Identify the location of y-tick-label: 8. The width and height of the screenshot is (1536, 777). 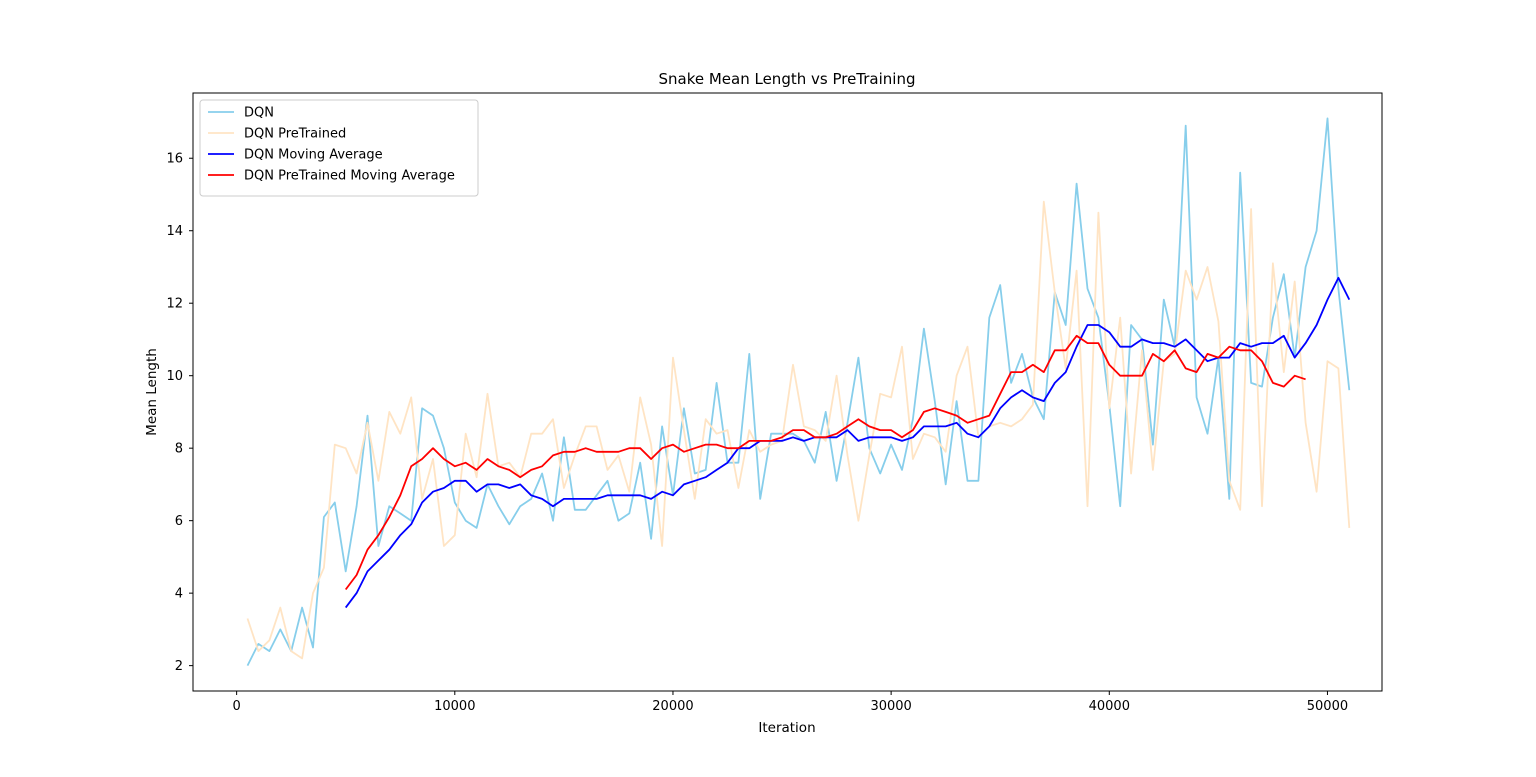
(179, 449).